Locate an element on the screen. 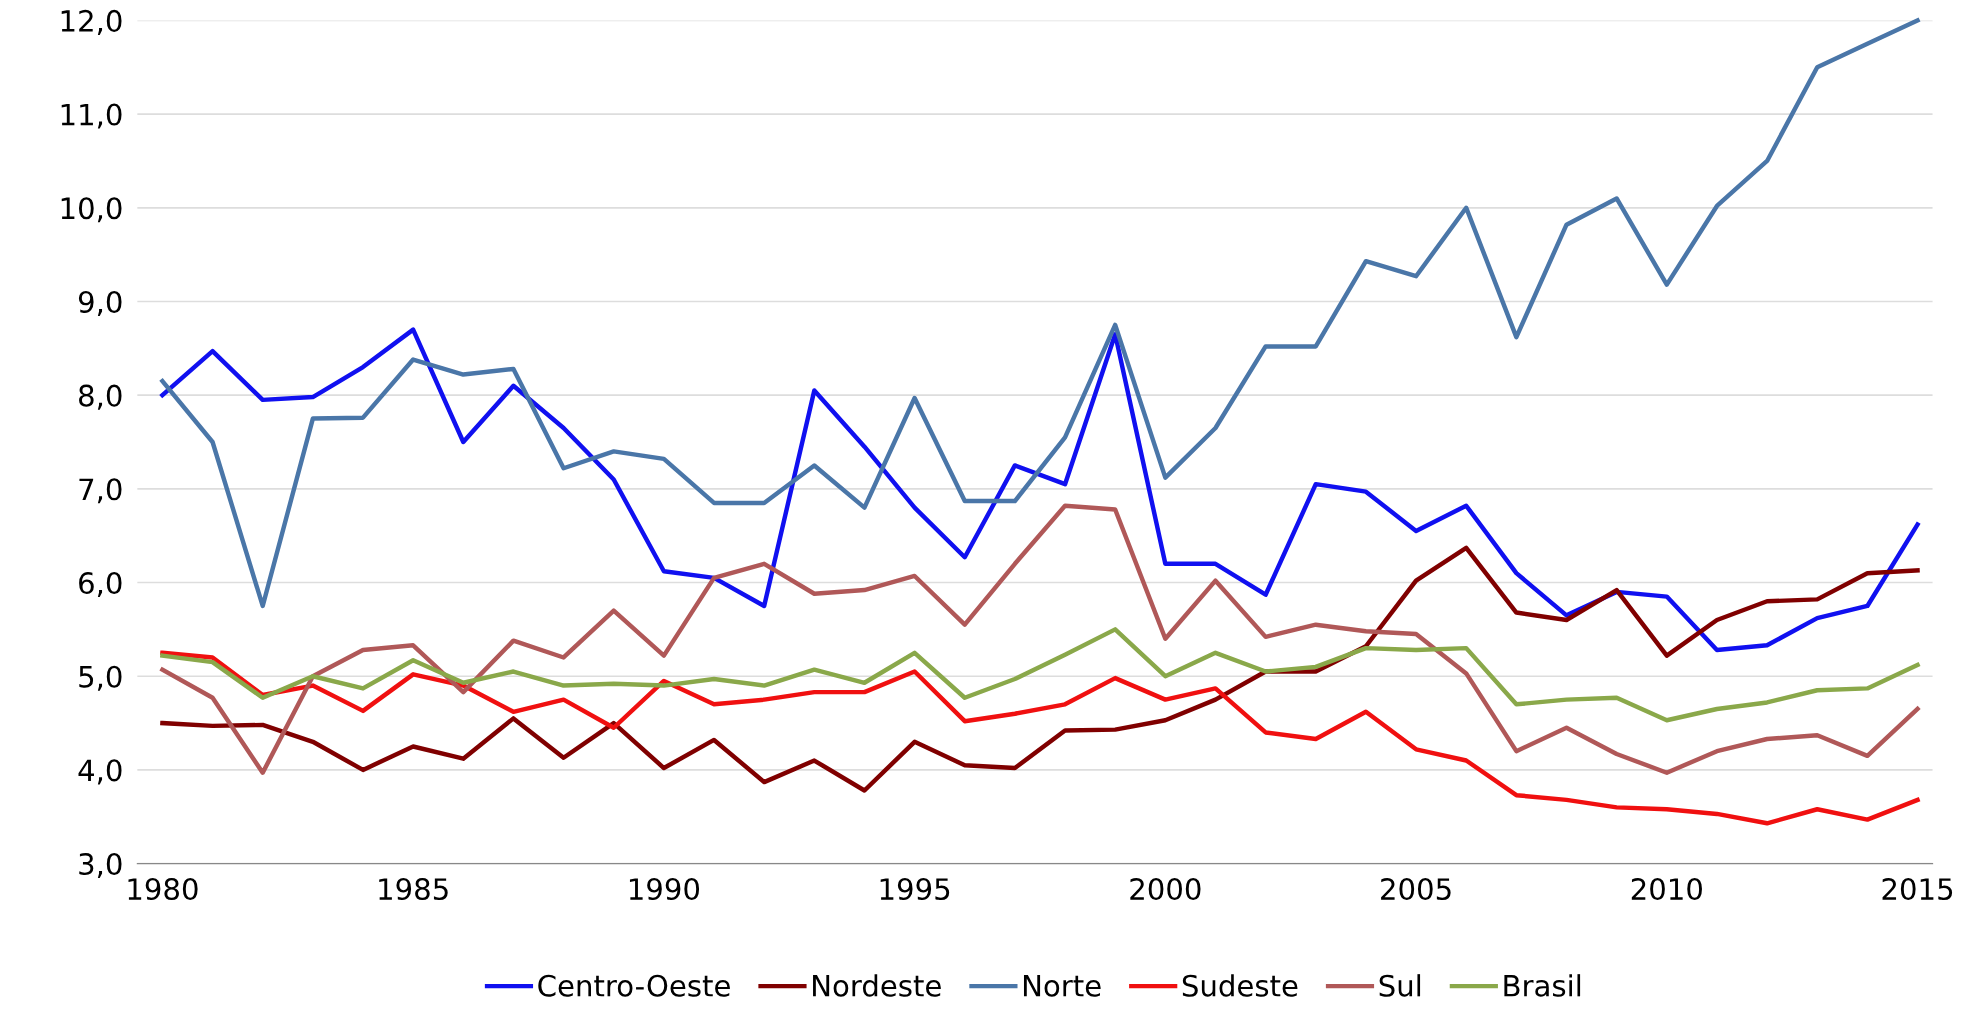 The height and width of the screenshot is (1022, 1962). legend-label: Brasil is located at coordinates (1542, 985).